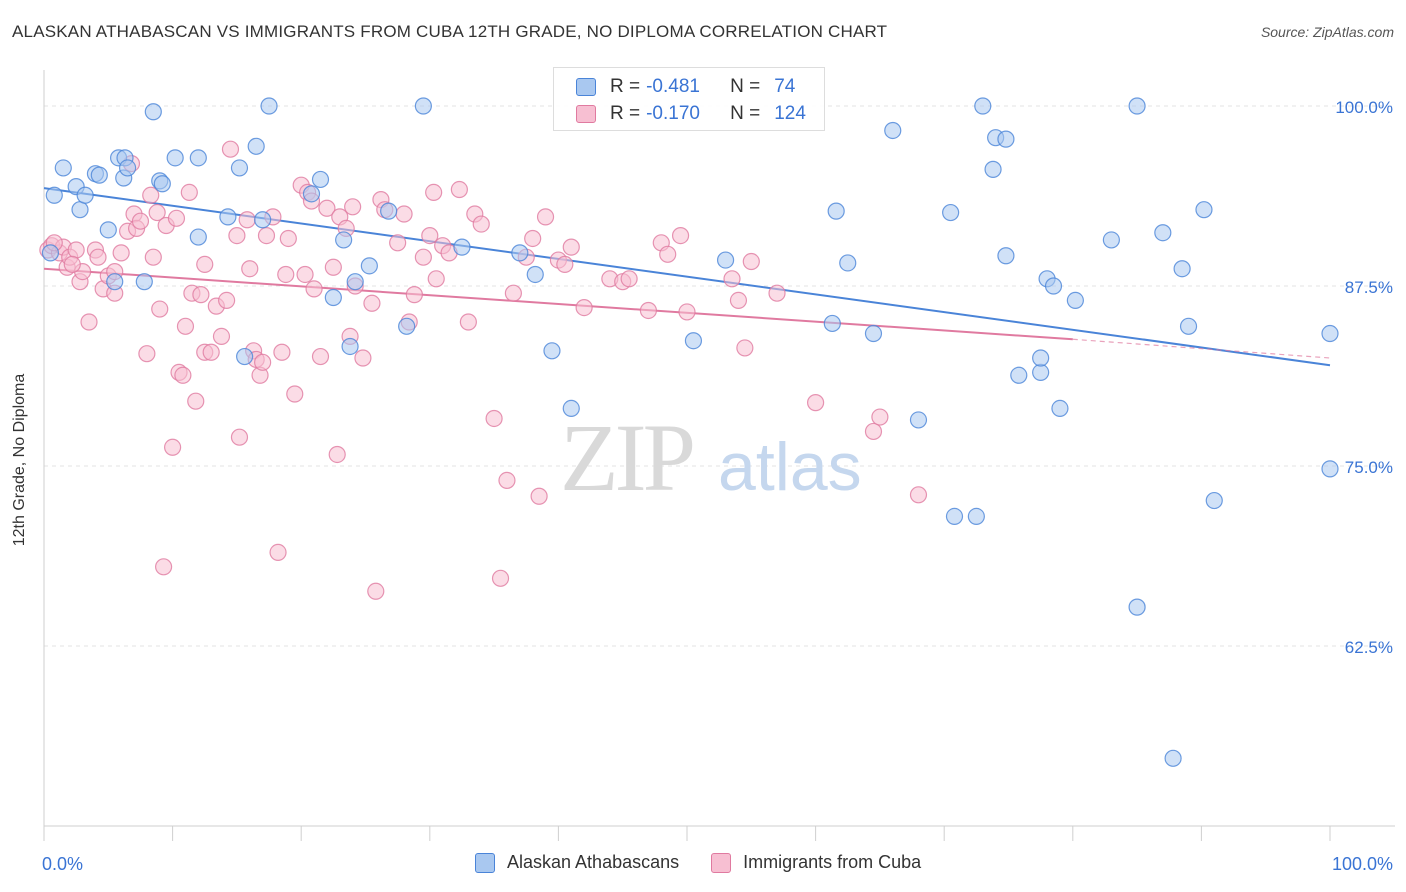 The image size is (1406, 892). Describe the element at coordinates (62, 864) in the screenshot. I see `x-tick-label-left: 0.0%` at that location.